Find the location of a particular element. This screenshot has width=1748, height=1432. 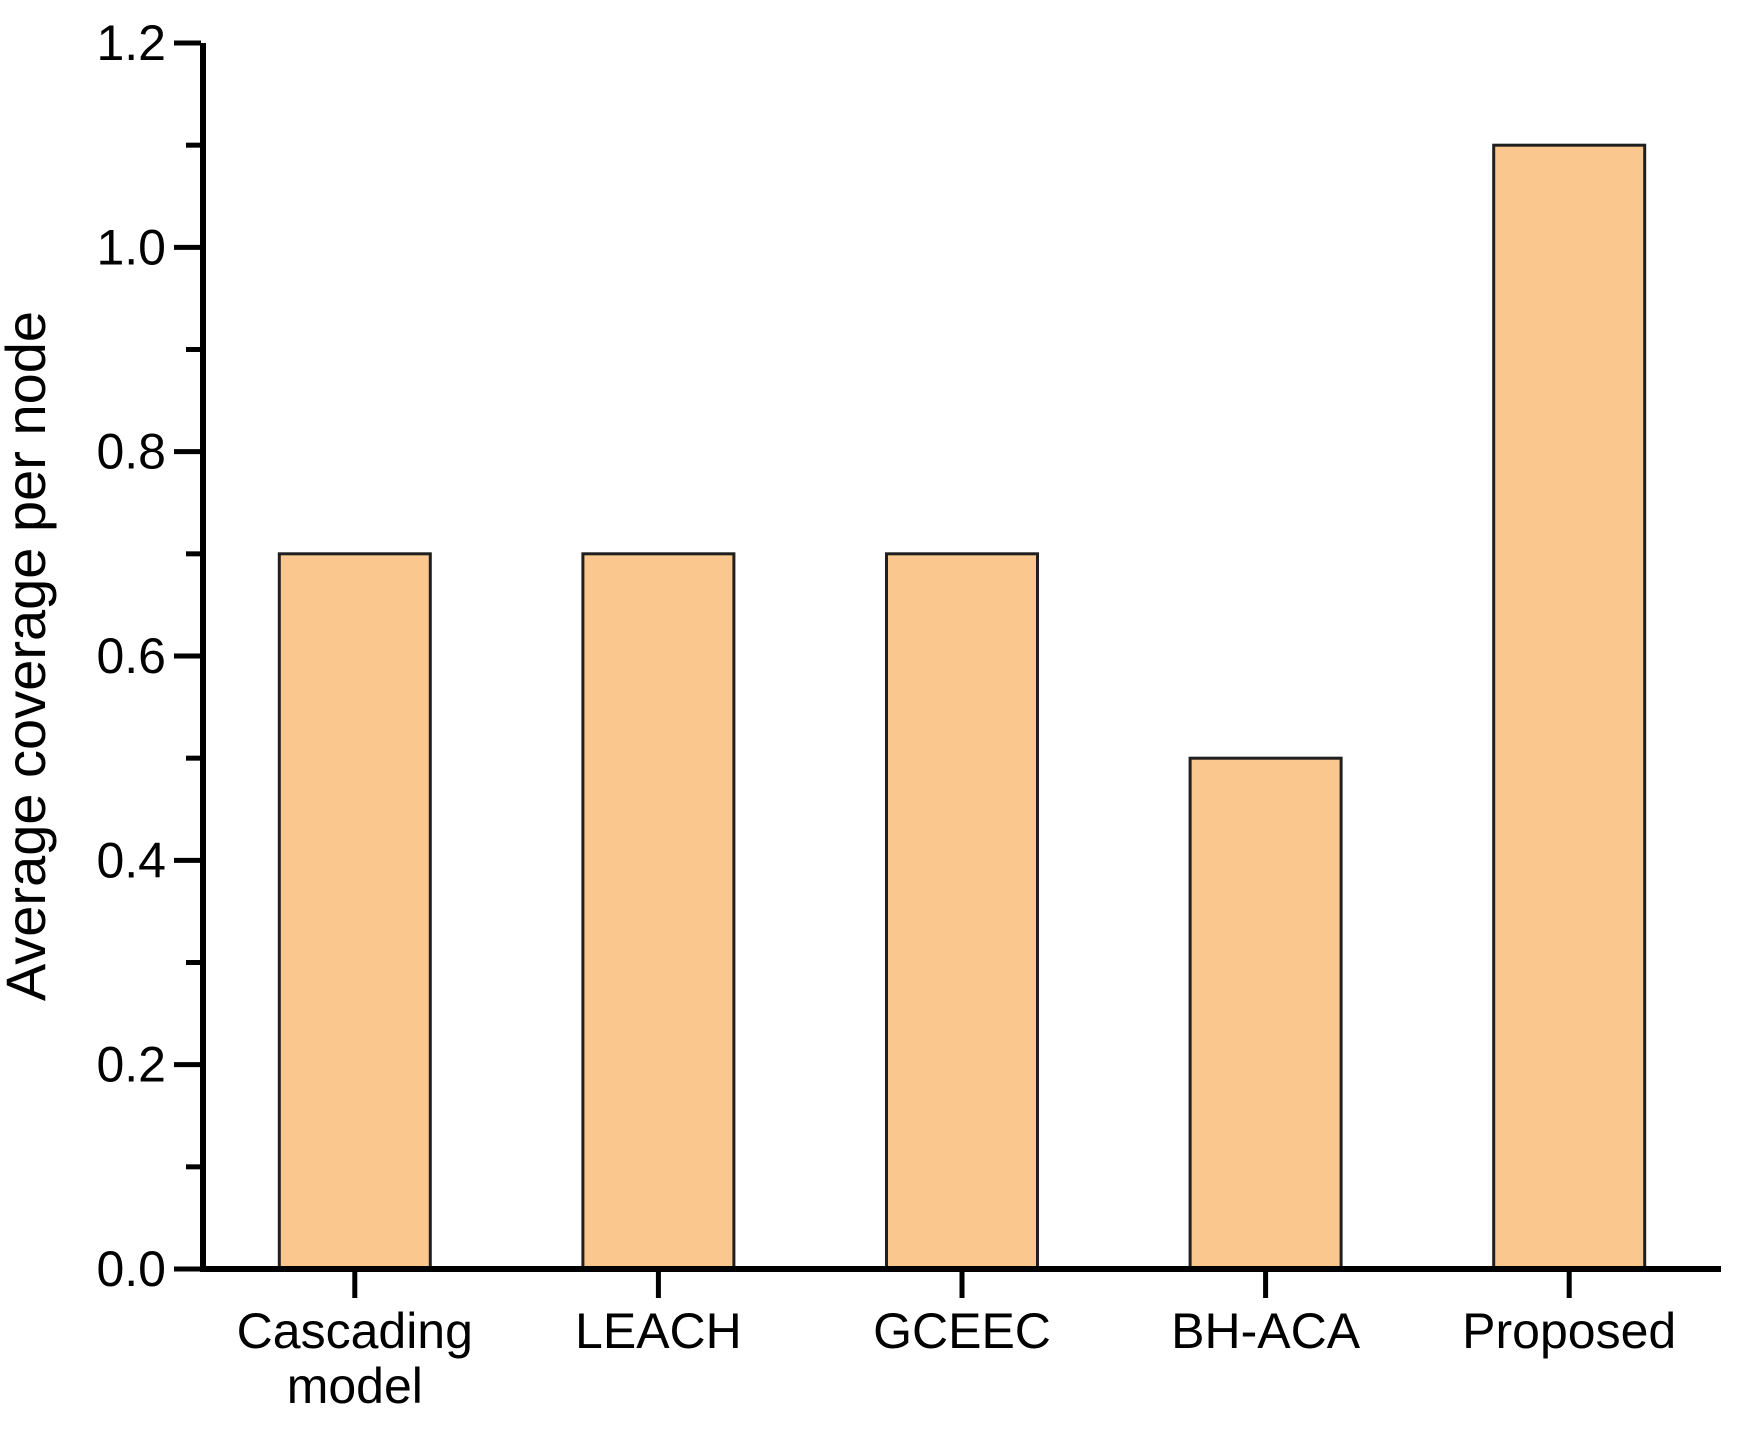

x-tick-label-line: Cascading is located at coordinates (355, 1331).